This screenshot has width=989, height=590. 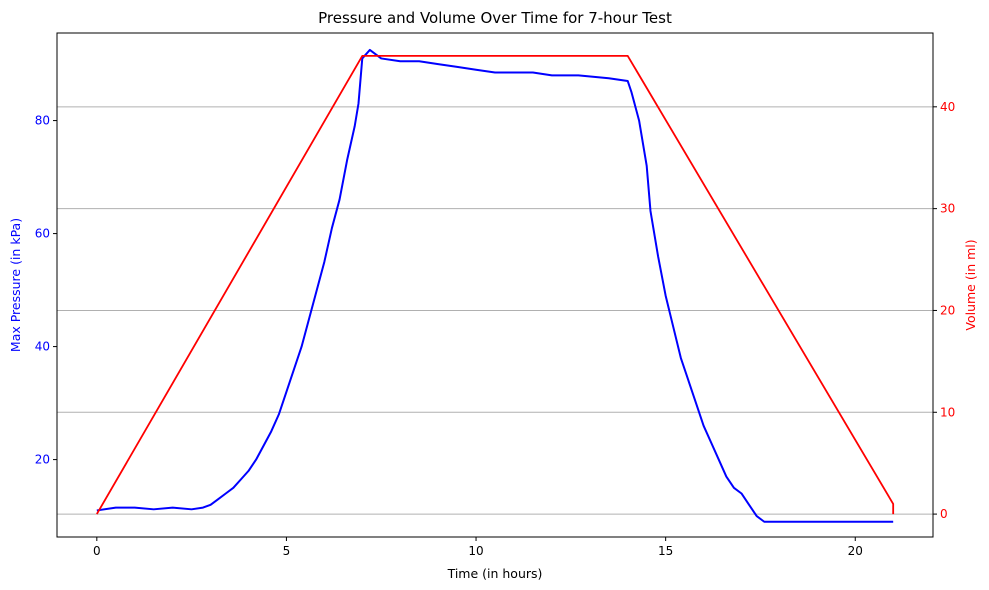 What do you see at coordinates (944, 514) in the screenshot?
I see `y-right-tick-label: 0` at bounding box center [944, 514].